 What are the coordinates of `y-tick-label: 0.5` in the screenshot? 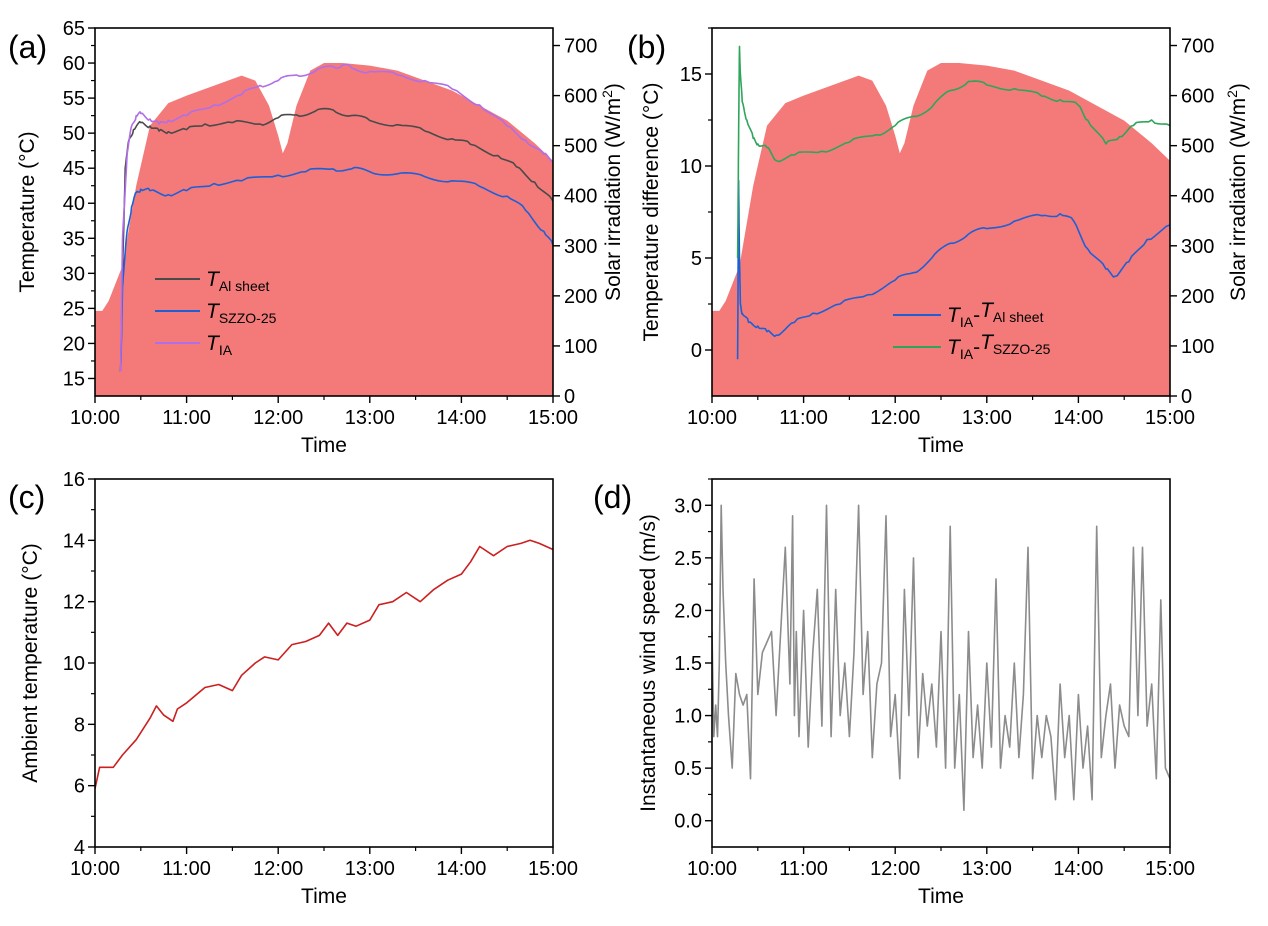 It's located at (688, 769).